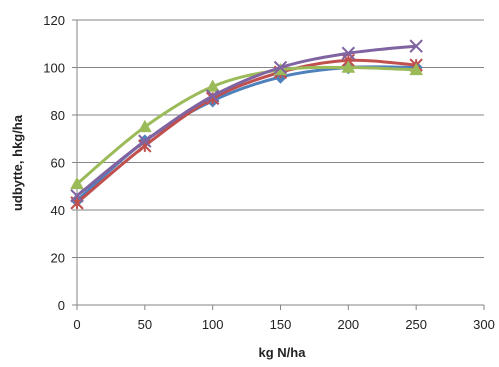 The height and width of the screenshot is (367, 499). Describe the element at coordinates (58, 210) in the screenshot. I see `y-tick-label: 40` at that location.